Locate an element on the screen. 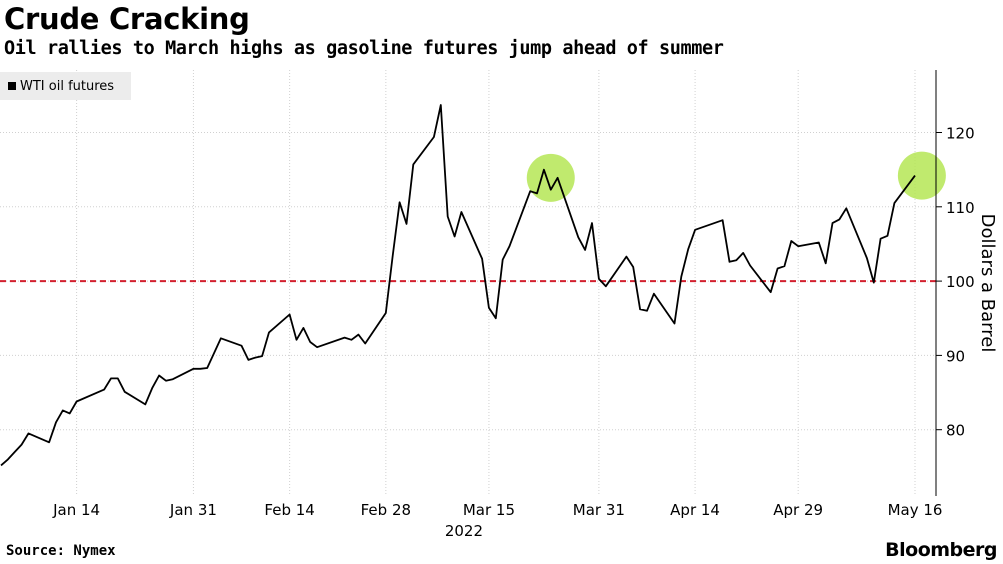  y-tick-label: 120 is located at coordinates (960, 134).